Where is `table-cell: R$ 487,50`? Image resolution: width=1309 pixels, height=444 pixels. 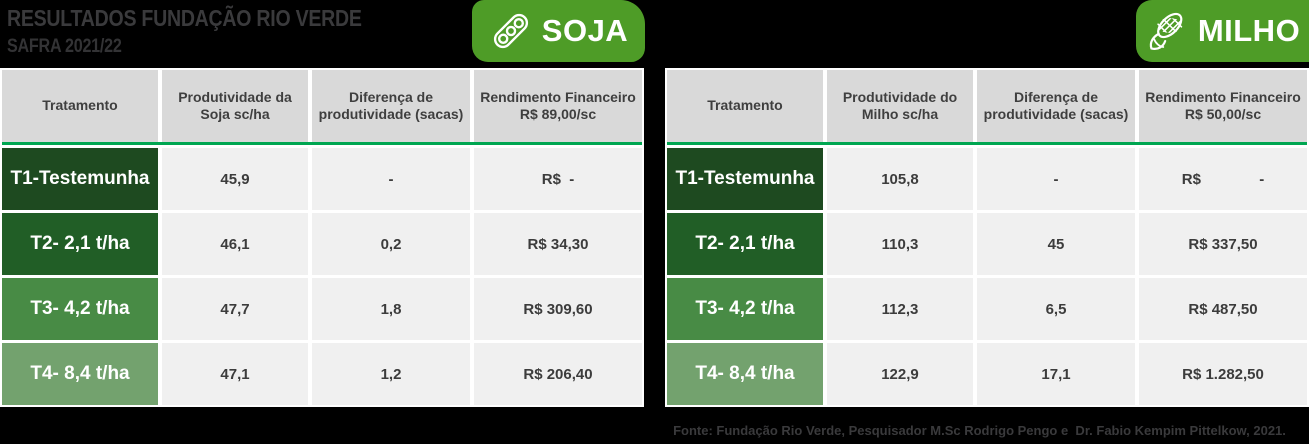
table-cell: R$ 487,50 is located at coordinates (1223, 309).